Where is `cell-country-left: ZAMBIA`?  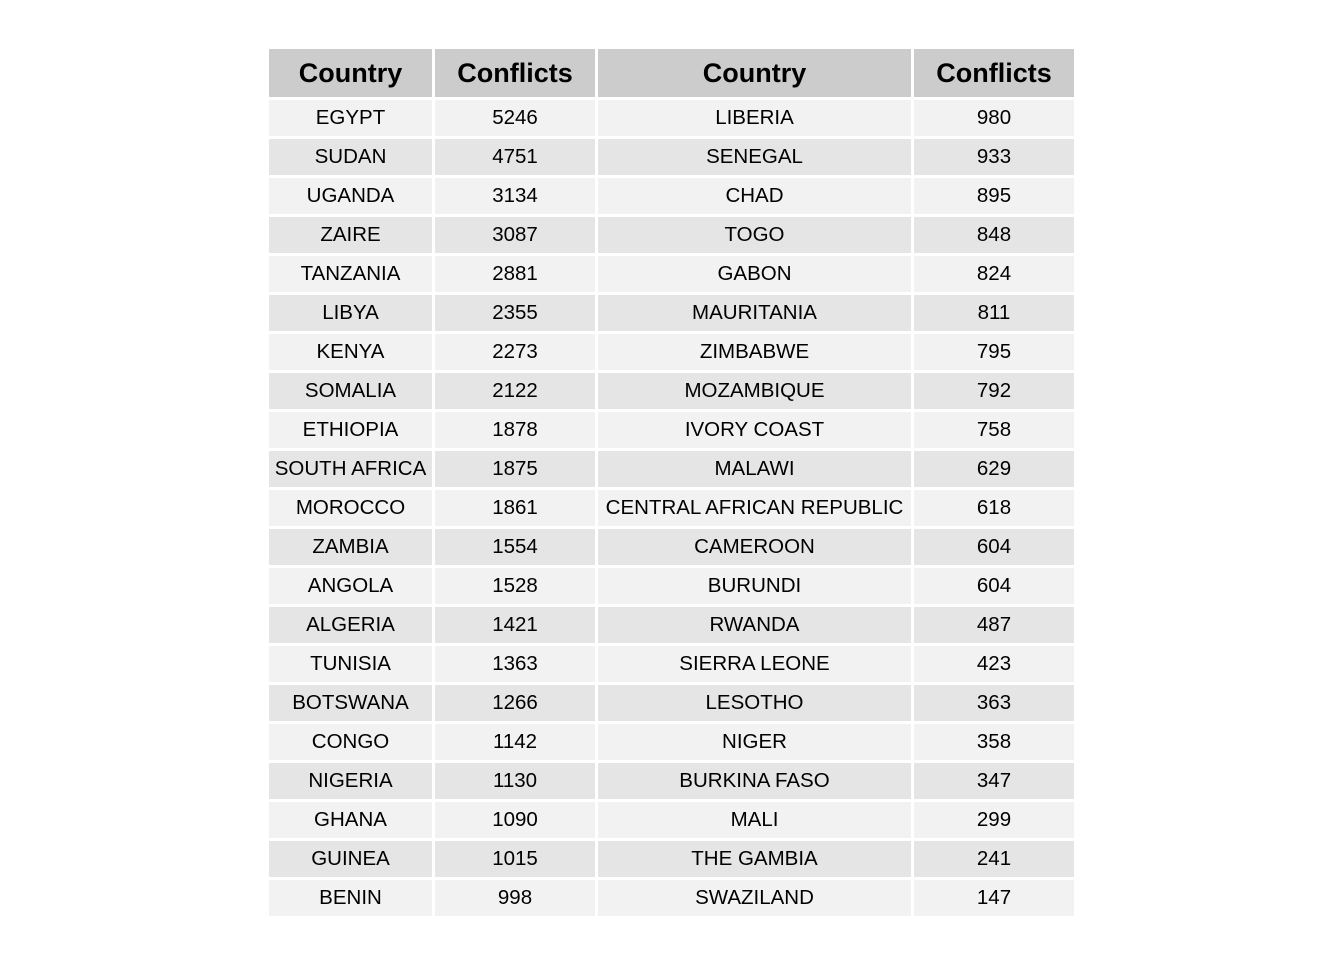
cell-country-left: ZAMBIA is located at coordinates (350, 547).